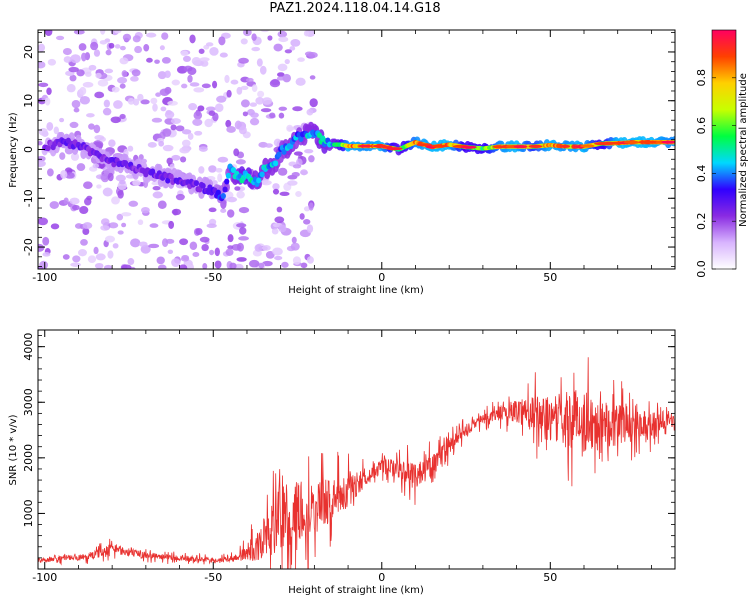  What do you see at coordinates (13, 449) in the screenshot?
I see `snr-y-axis-label: SNR (10 * v/v)` at bounding box center [13, 449].